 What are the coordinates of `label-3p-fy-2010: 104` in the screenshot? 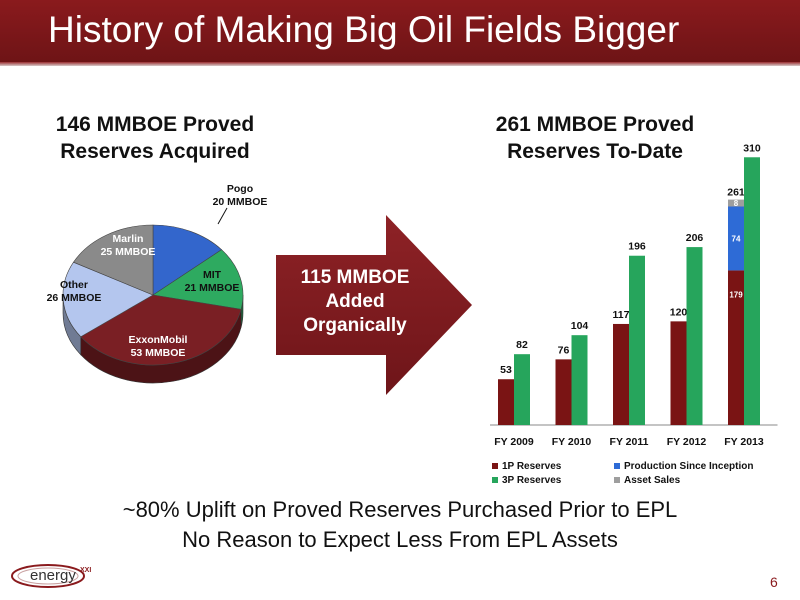 It's located at (580, 326).